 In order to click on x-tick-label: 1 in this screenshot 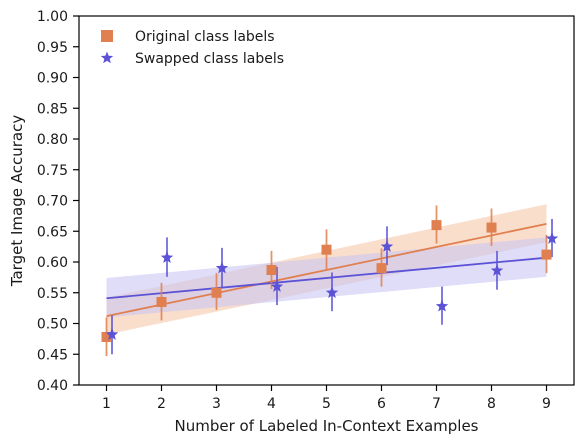, I will do `click(106, 404)`.